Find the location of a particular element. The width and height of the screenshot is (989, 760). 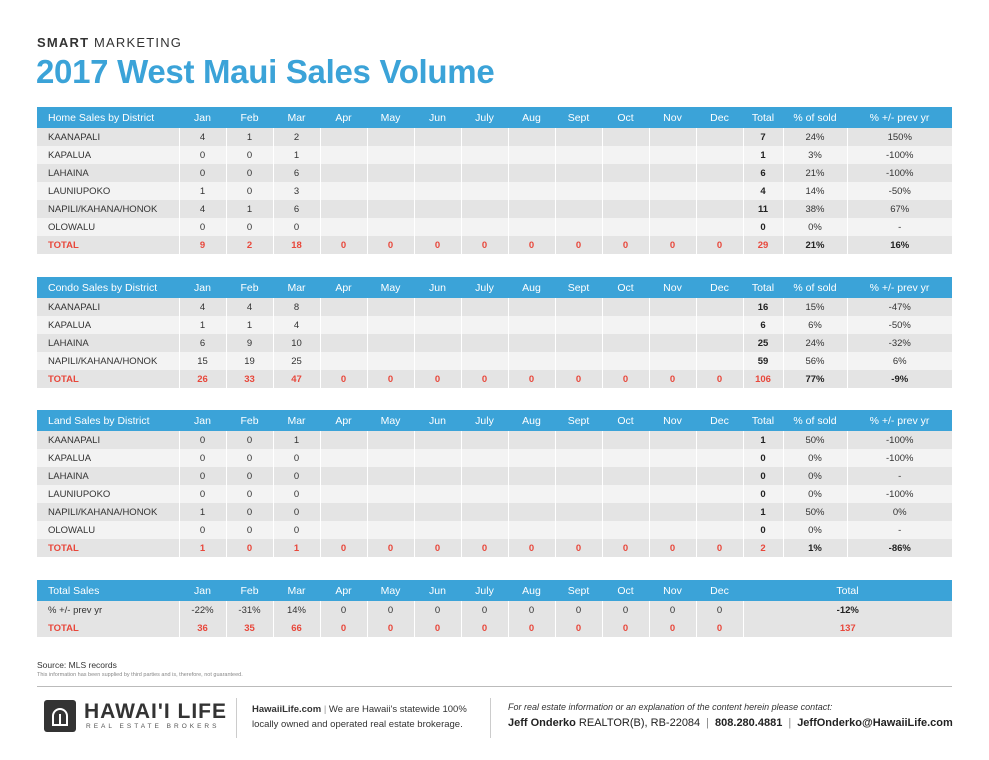

site-link: HawaiiLife.com is located at coordinates (287, 709).